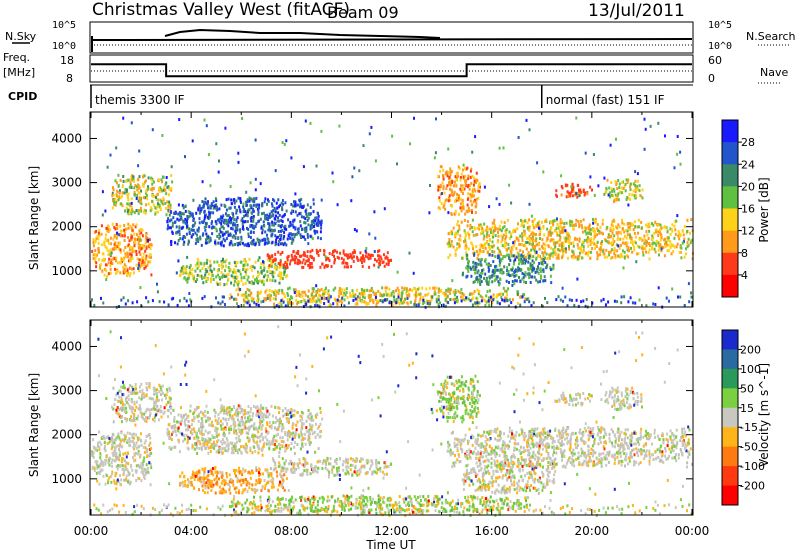 This screenshot has width=800, height=554. Describe the element at coordinates (391, 68) in the screenshot. I see `frequency-strip` at that location.